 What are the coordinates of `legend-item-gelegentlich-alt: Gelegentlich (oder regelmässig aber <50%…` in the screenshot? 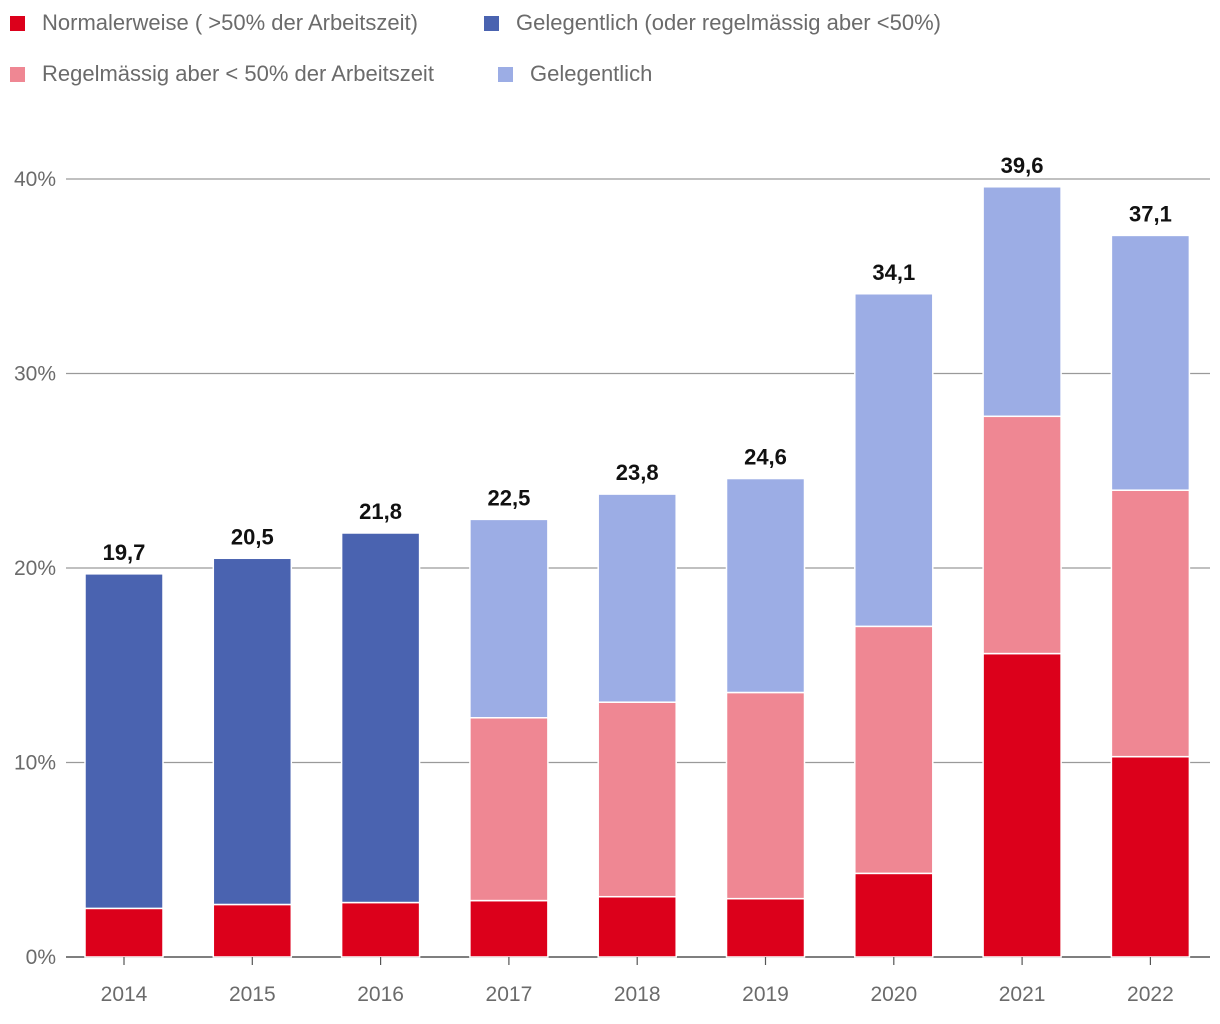 It's located at (712, 23).